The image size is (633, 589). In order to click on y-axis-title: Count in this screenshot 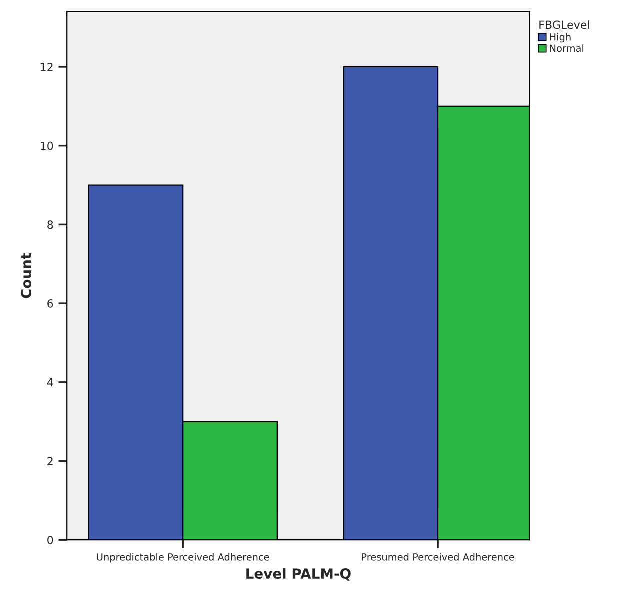, I will do `click(26, 275)`.